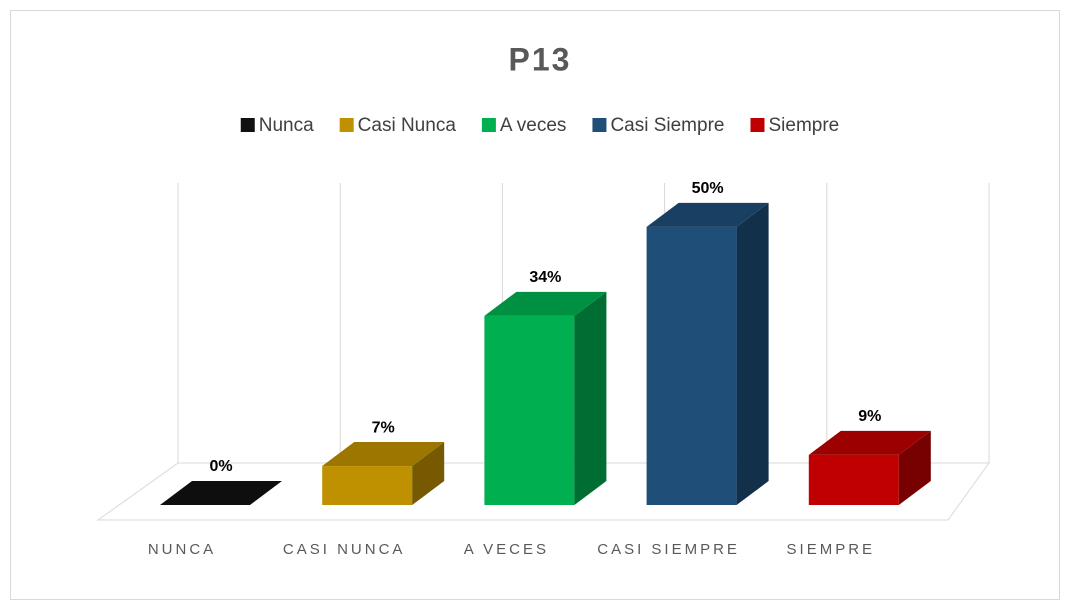 The height and width of the screenshot is (603, 1070). What do you see at coordinates (407, 125) in the screenshot?
I see `legend-label: Casi Nunca` at bounding box center [407, 125].